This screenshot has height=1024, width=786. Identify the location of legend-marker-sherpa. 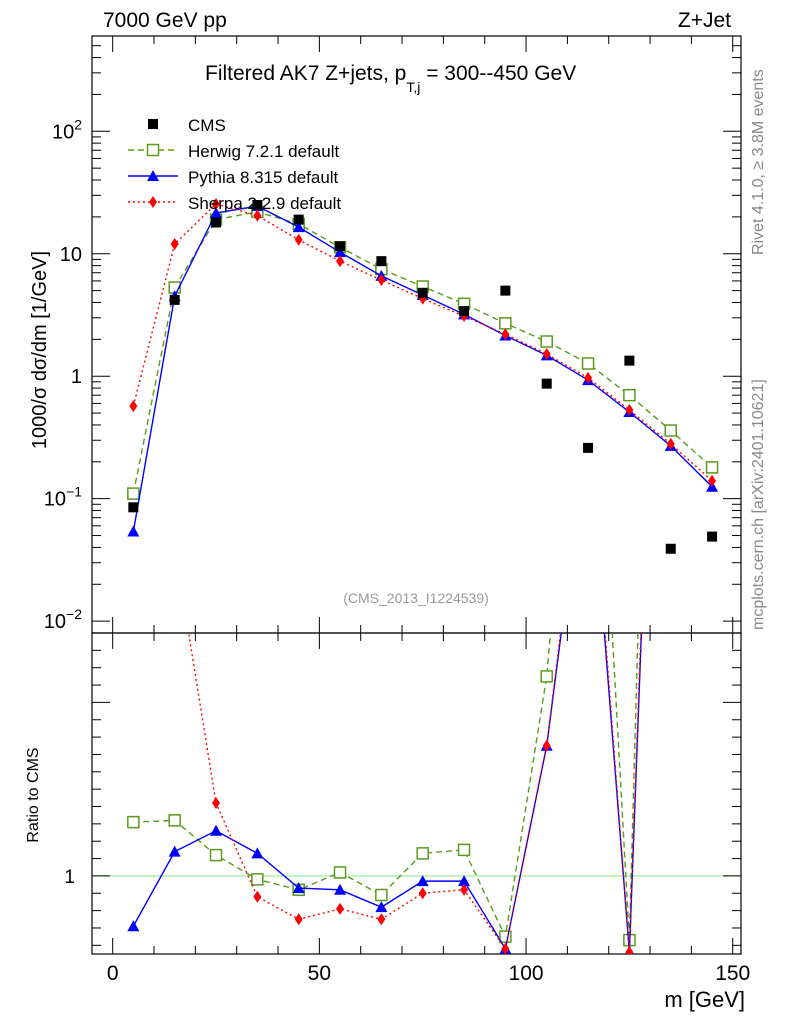
(153, 202).